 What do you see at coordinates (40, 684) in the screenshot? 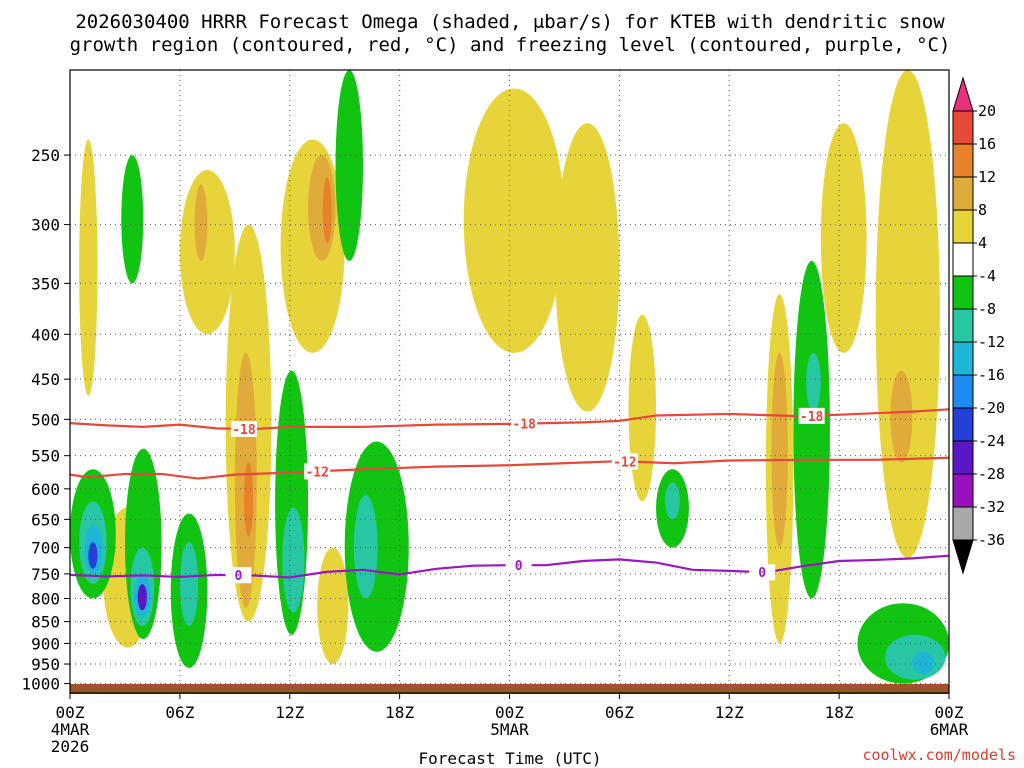
I see `y-tick-label-1000: 1000` at bounding box center [40, 684].